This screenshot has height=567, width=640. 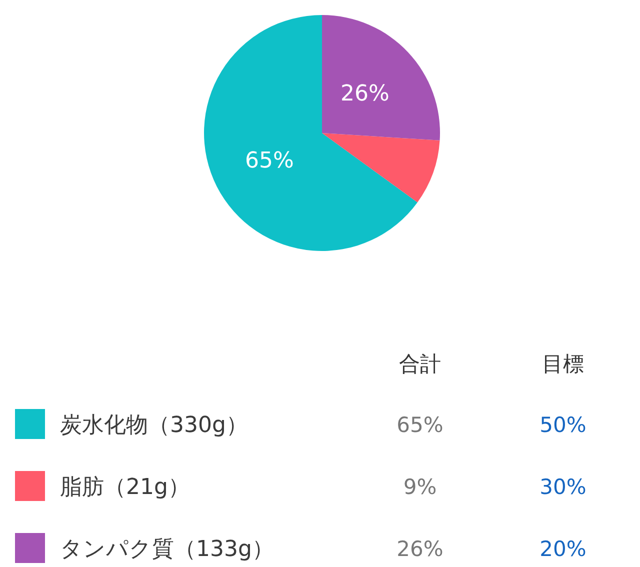 What do you see at coordinates (563, 487) in the screenshot?
I see `text: 30%` at bounding box center [563, 487].